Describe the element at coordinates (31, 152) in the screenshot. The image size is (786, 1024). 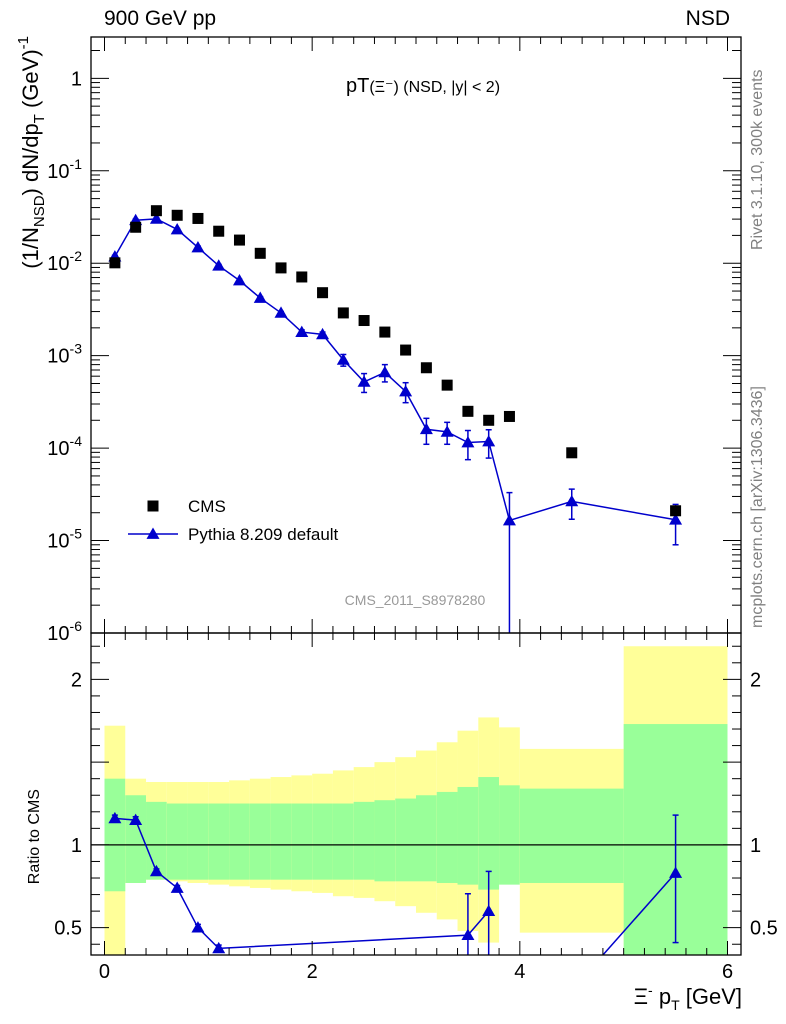
I see `y-axis-label: (1/NNSD) dN/dpT (GeV)-1` at that location.